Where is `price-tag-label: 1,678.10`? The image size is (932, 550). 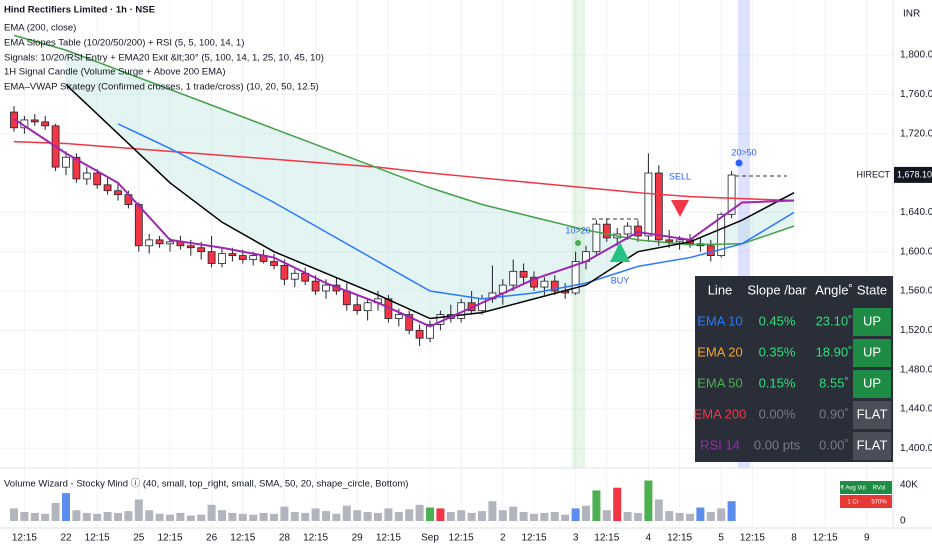 price-tag-label: 1,678.10 is located at coordinates (914, 174).